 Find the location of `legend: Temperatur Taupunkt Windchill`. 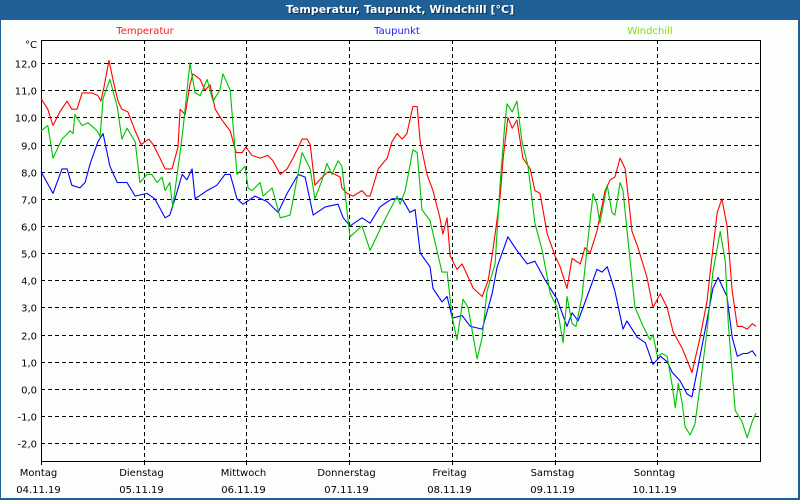

legend: Temperatur Taupunkt Windchill is located at coordinates (393, 31).